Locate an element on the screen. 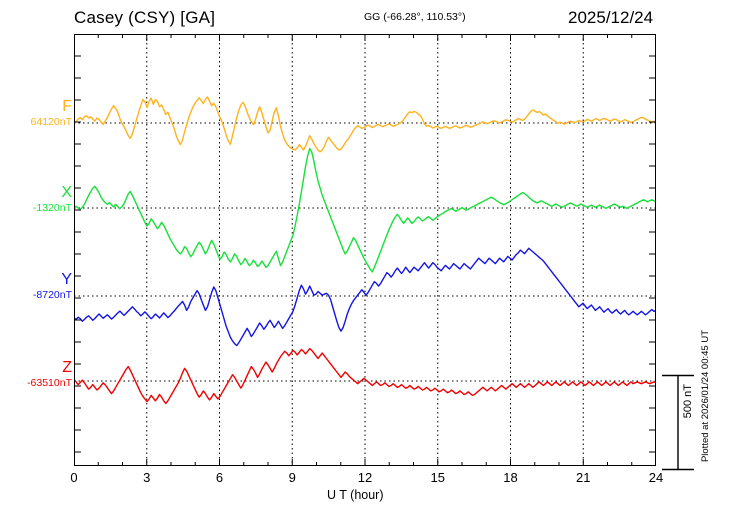 The height and width of the screenshot is (520, 730). legend-baseline-value: -1320nT is located at coordinates (52, 208).